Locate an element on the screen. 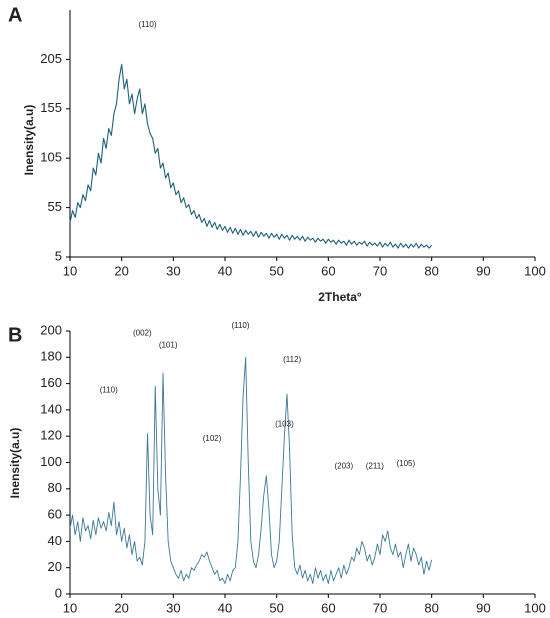 The width and height of the screenshot is (550, 618). annotation: (101) is located at coordinates (168, 345).